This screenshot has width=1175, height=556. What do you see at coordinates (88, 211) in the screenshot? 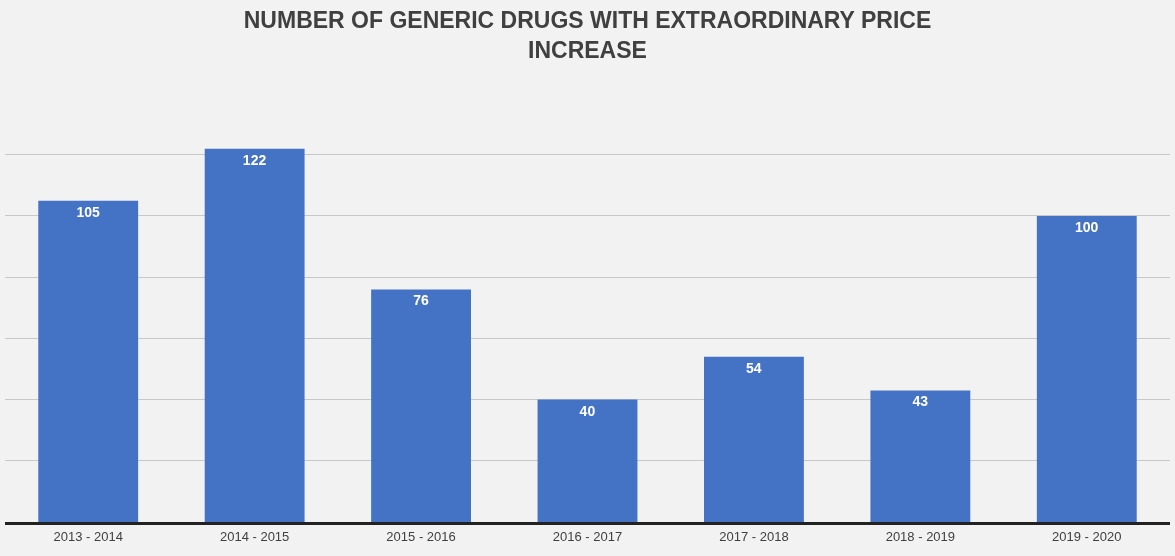
I see `data-label: 105` at bounding box center [88, 211].